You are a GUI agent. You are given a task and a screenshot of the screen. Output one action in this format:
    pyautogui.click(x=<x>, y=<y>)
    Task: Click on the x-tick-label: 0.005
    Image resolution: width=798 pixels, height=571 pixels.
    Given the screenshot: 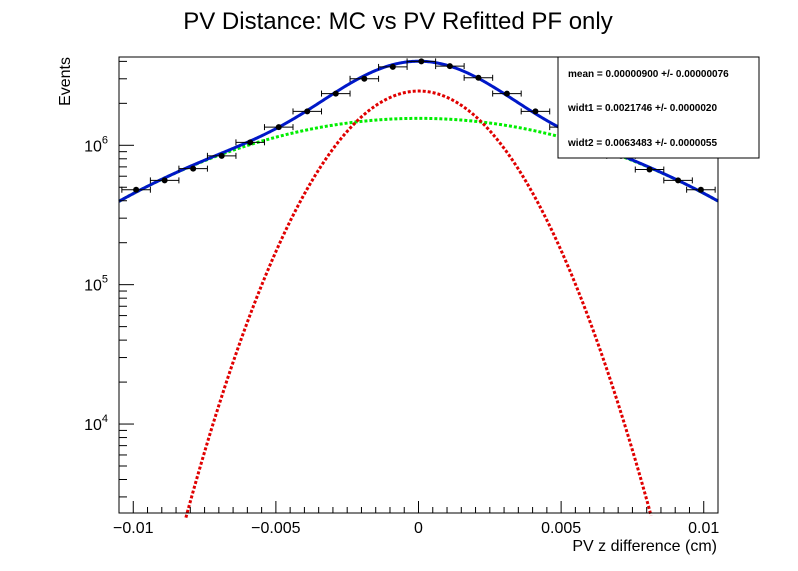 What is the action you would take?
    pyautogui.click(x=561, y=528)
    